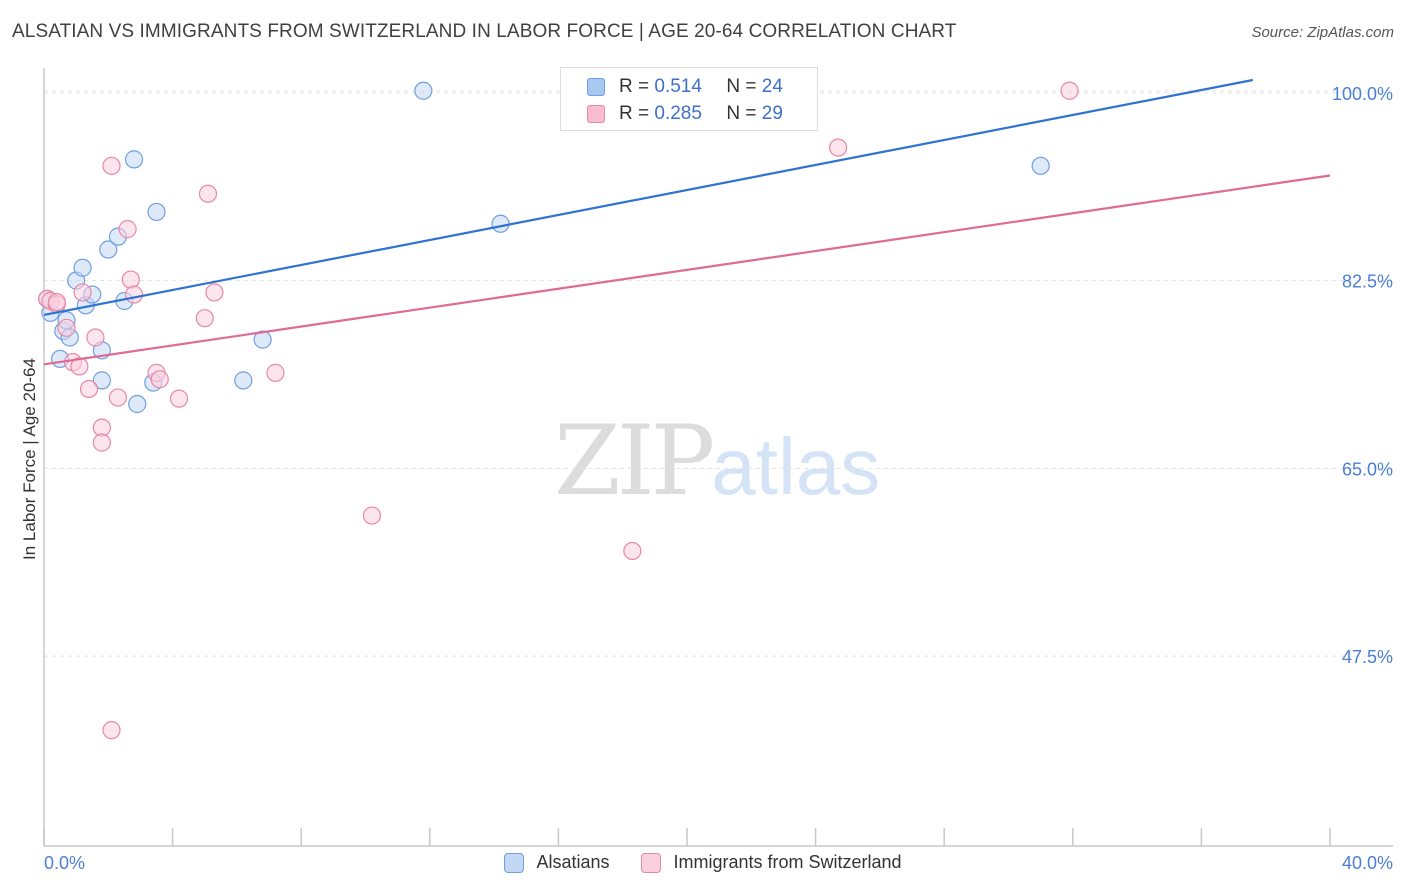 The width and height of the screenshot is (1406, 892). I want to click on y-tick-label: 82.5%, so click(1367, 282).